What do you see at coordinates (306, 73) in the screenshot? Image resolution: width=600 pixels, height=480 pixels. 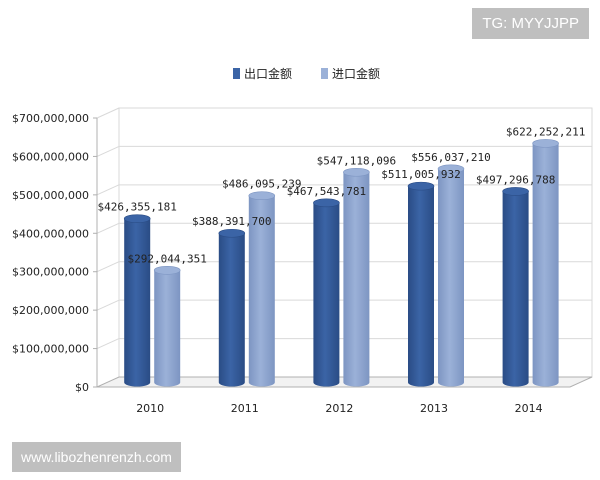 I see `legend: 出口金额 进口金额` at bounding box center [306, 73].